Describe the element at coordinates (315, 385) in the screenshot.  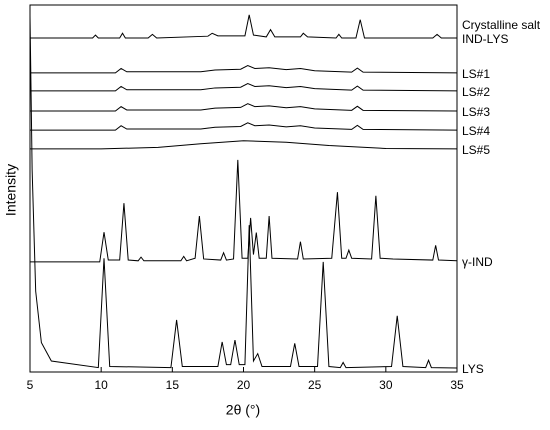
I see `x-tick-label: 25` at that location.